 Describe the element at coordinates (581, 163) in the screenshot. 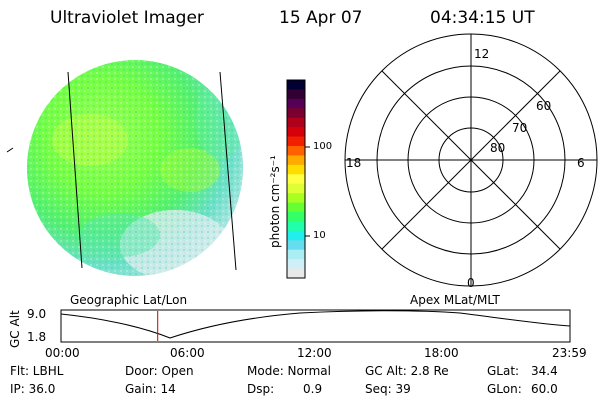

I see `mlt-label-6: 6` at that location.